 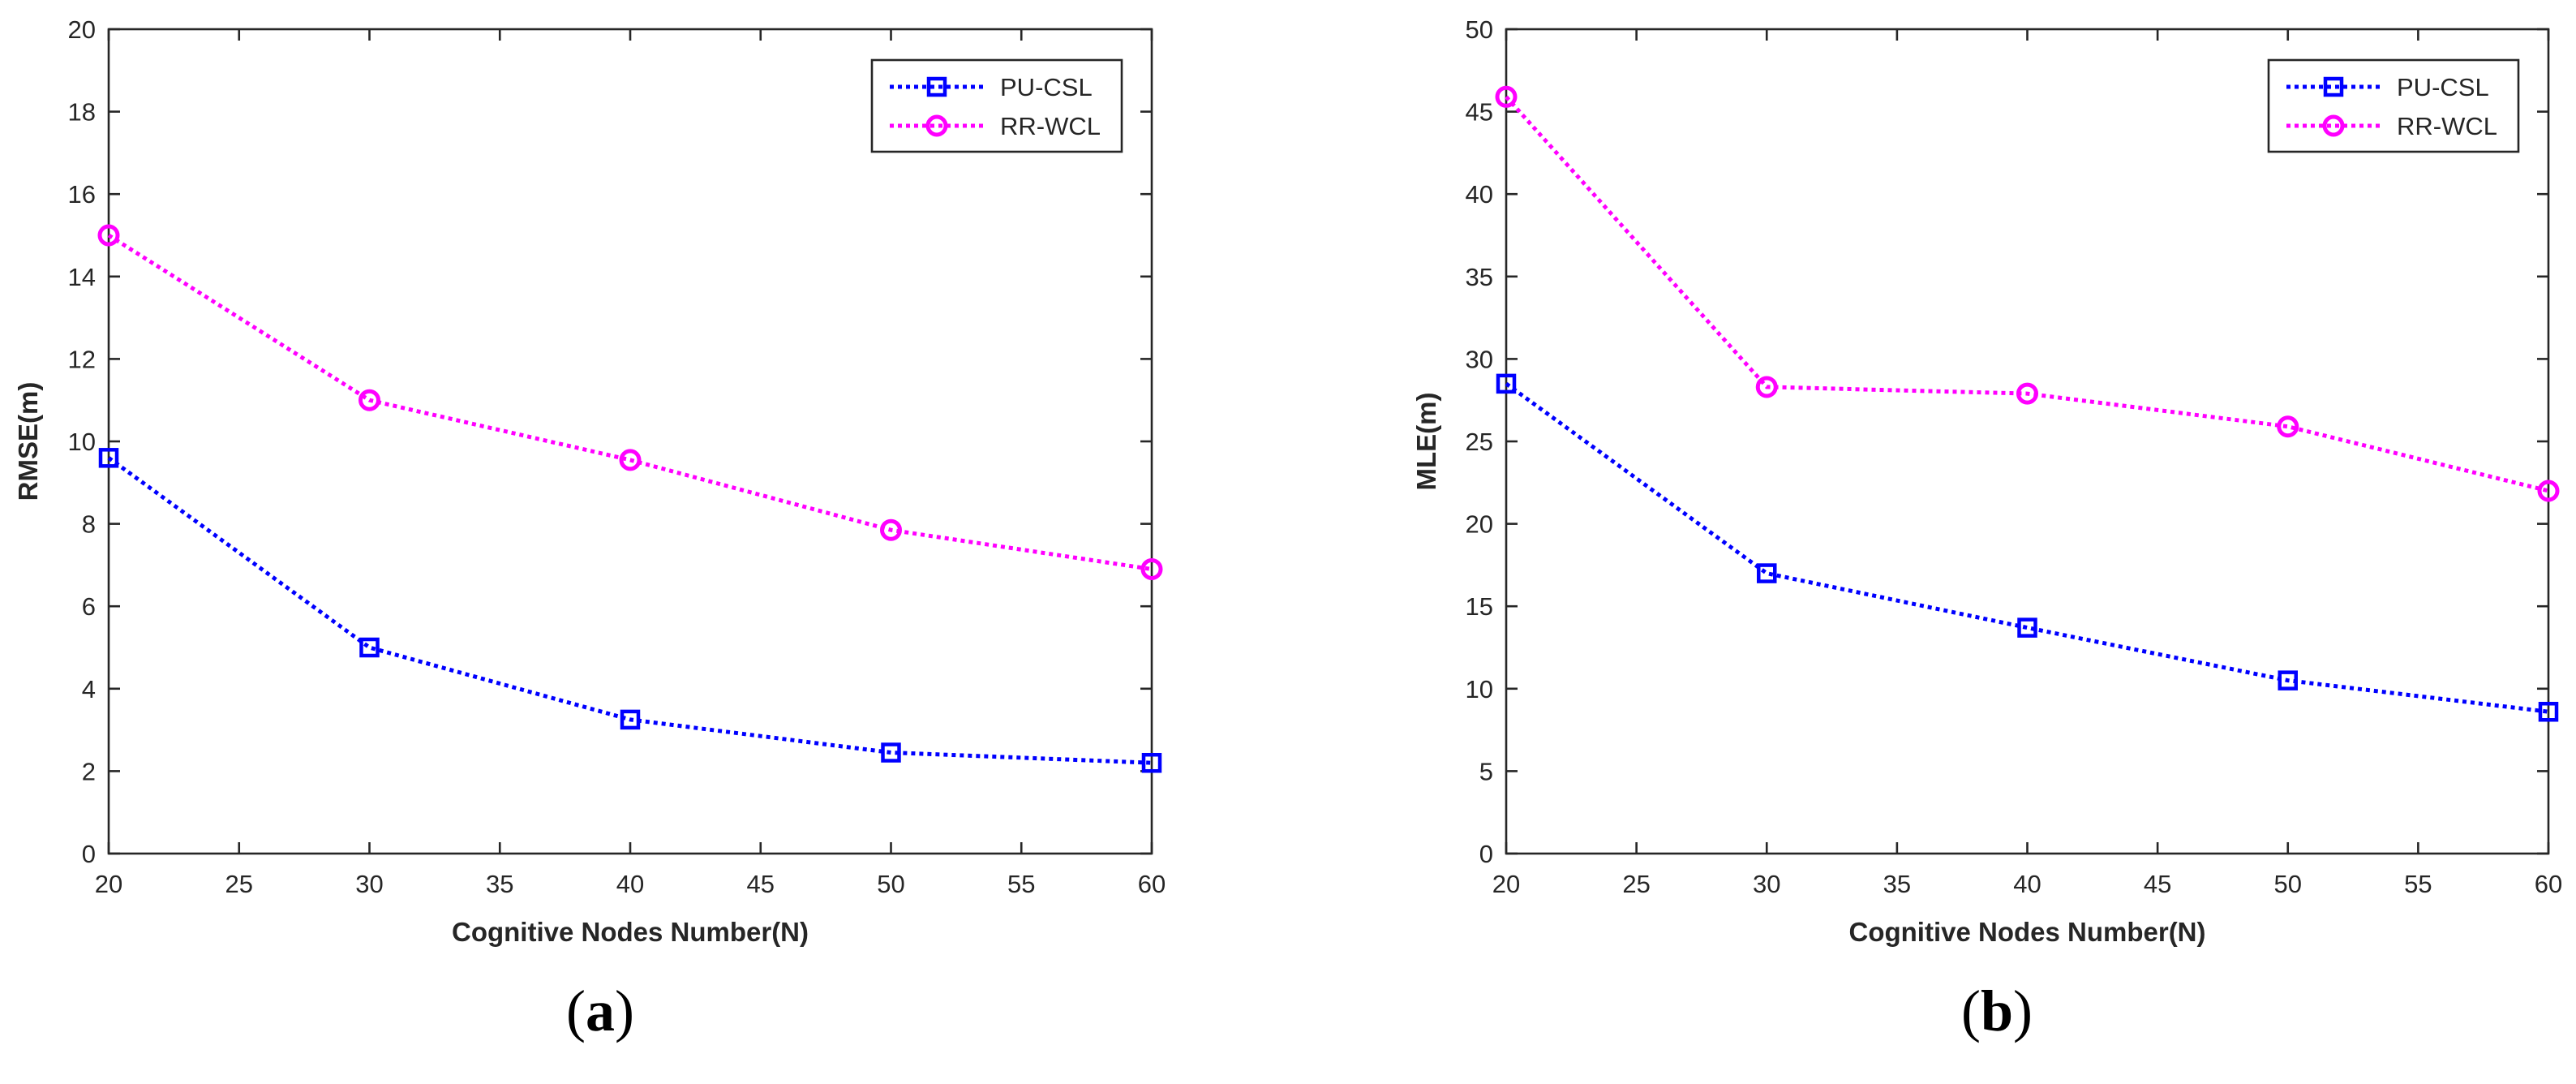 I want to click on y-tick-label: 35, so click(x=1479, y=277).